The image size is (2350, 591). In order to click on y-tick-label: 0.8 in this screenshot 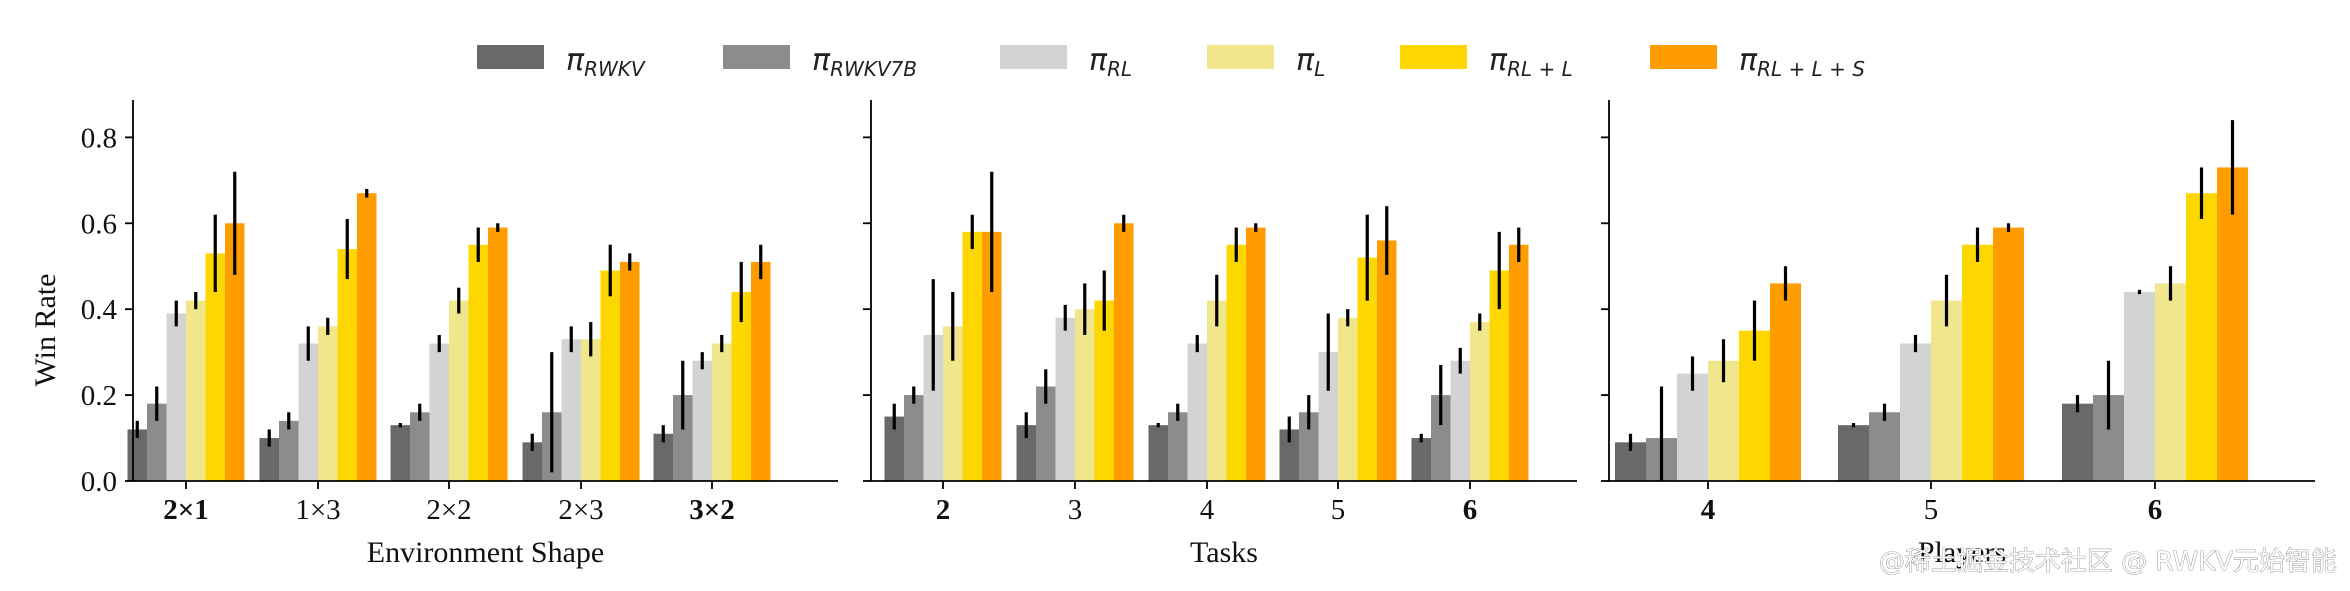, I will do `click(99, 138)`.